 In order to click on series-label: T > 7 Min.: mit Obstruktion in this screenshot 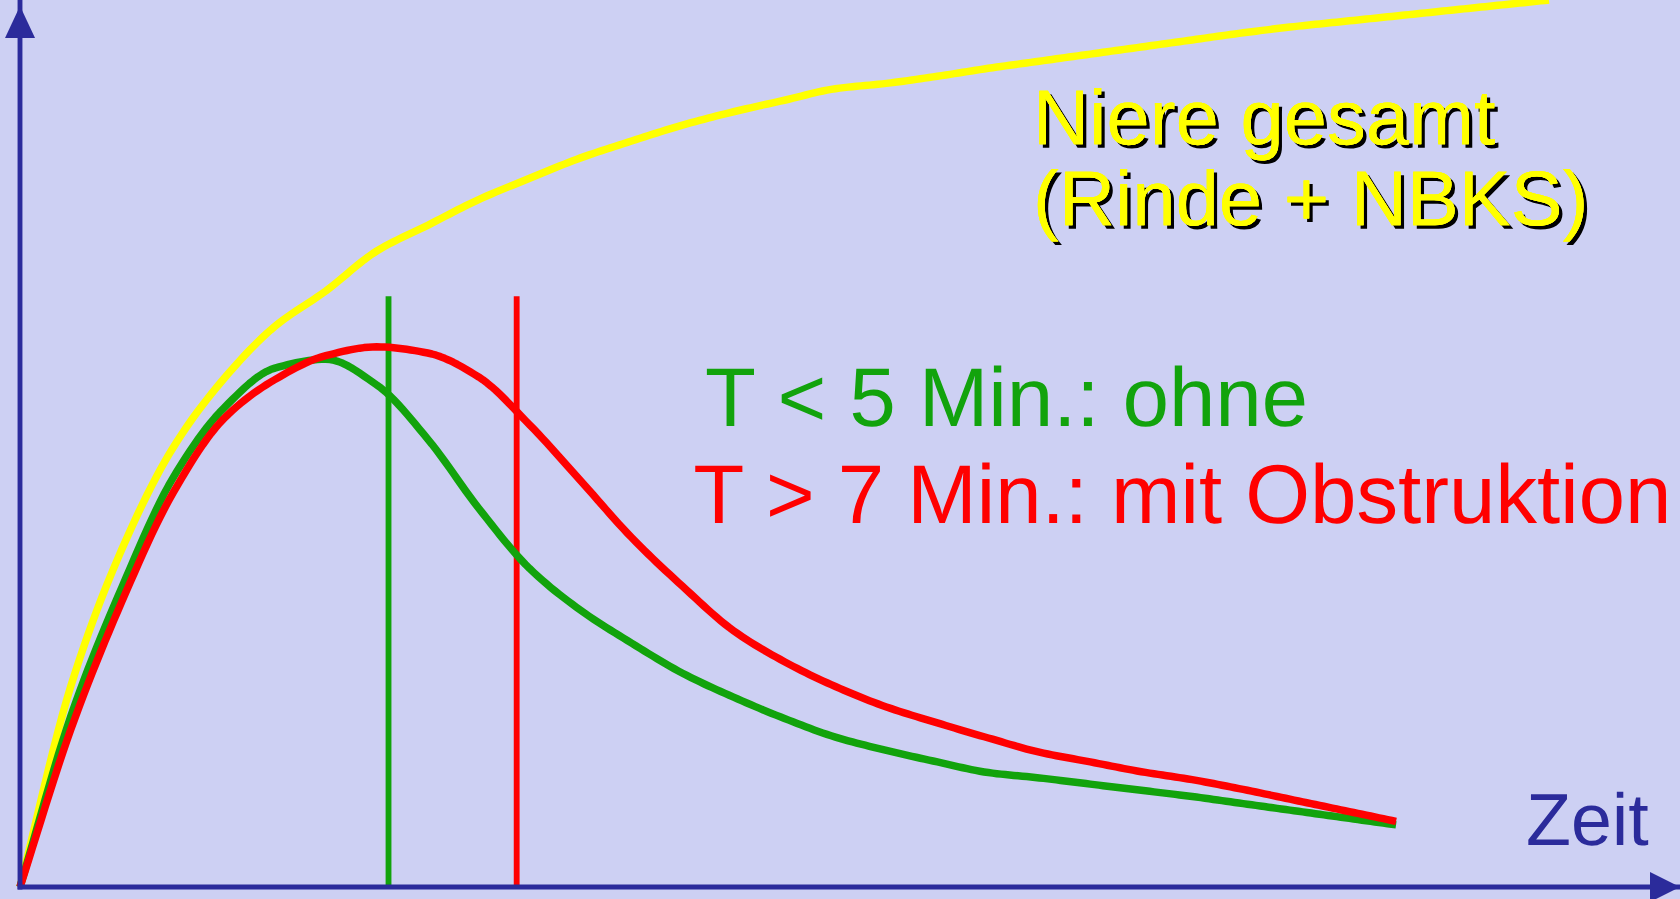, I will do `click(1180, 493)`.